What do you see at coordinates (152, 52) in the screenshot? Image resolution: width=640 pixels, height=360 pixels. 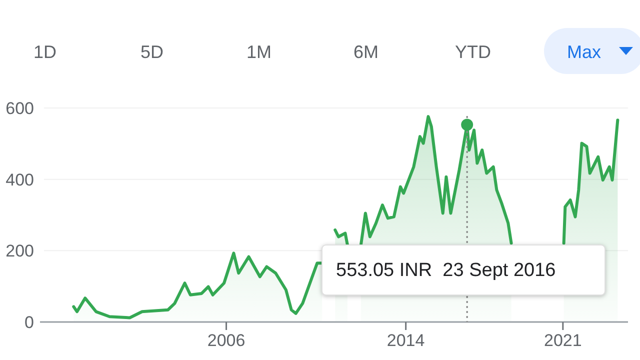 I see `text: 5D` at bounding box center [152, 52].